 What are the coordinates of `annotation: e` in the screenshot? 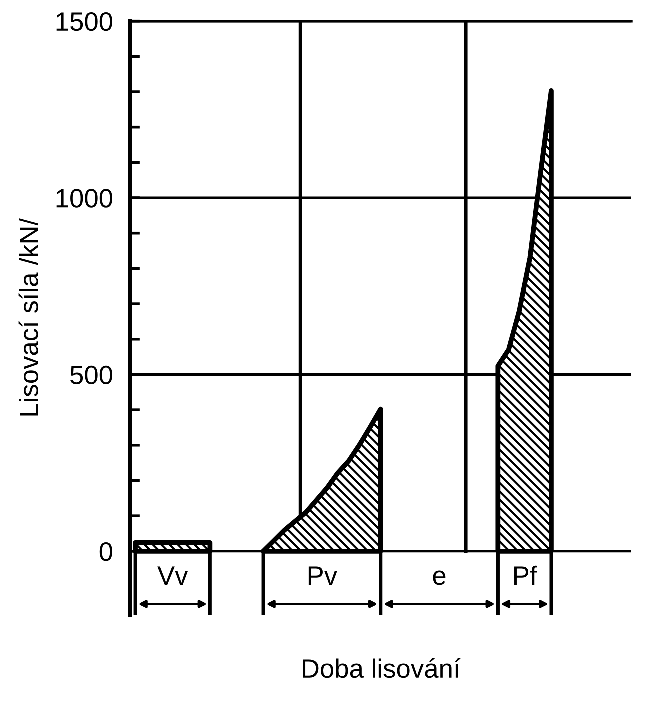 It's located at (439, 578).